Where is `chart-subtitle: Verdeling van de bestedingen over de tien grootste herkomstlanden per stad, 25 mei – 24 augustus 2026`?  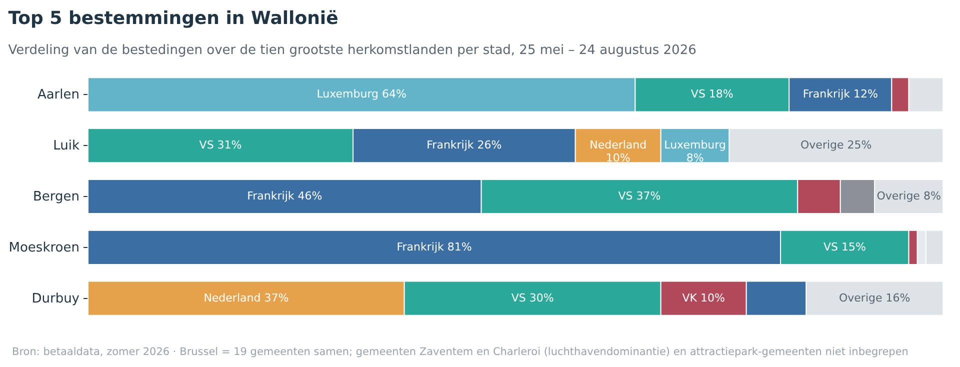
chart-subtitle: Verdeling van de bestedingen over de tien grootste herkomstlanden per stad, 25 mei – 24 augustus 2026 is located at coordinates (352, 50).